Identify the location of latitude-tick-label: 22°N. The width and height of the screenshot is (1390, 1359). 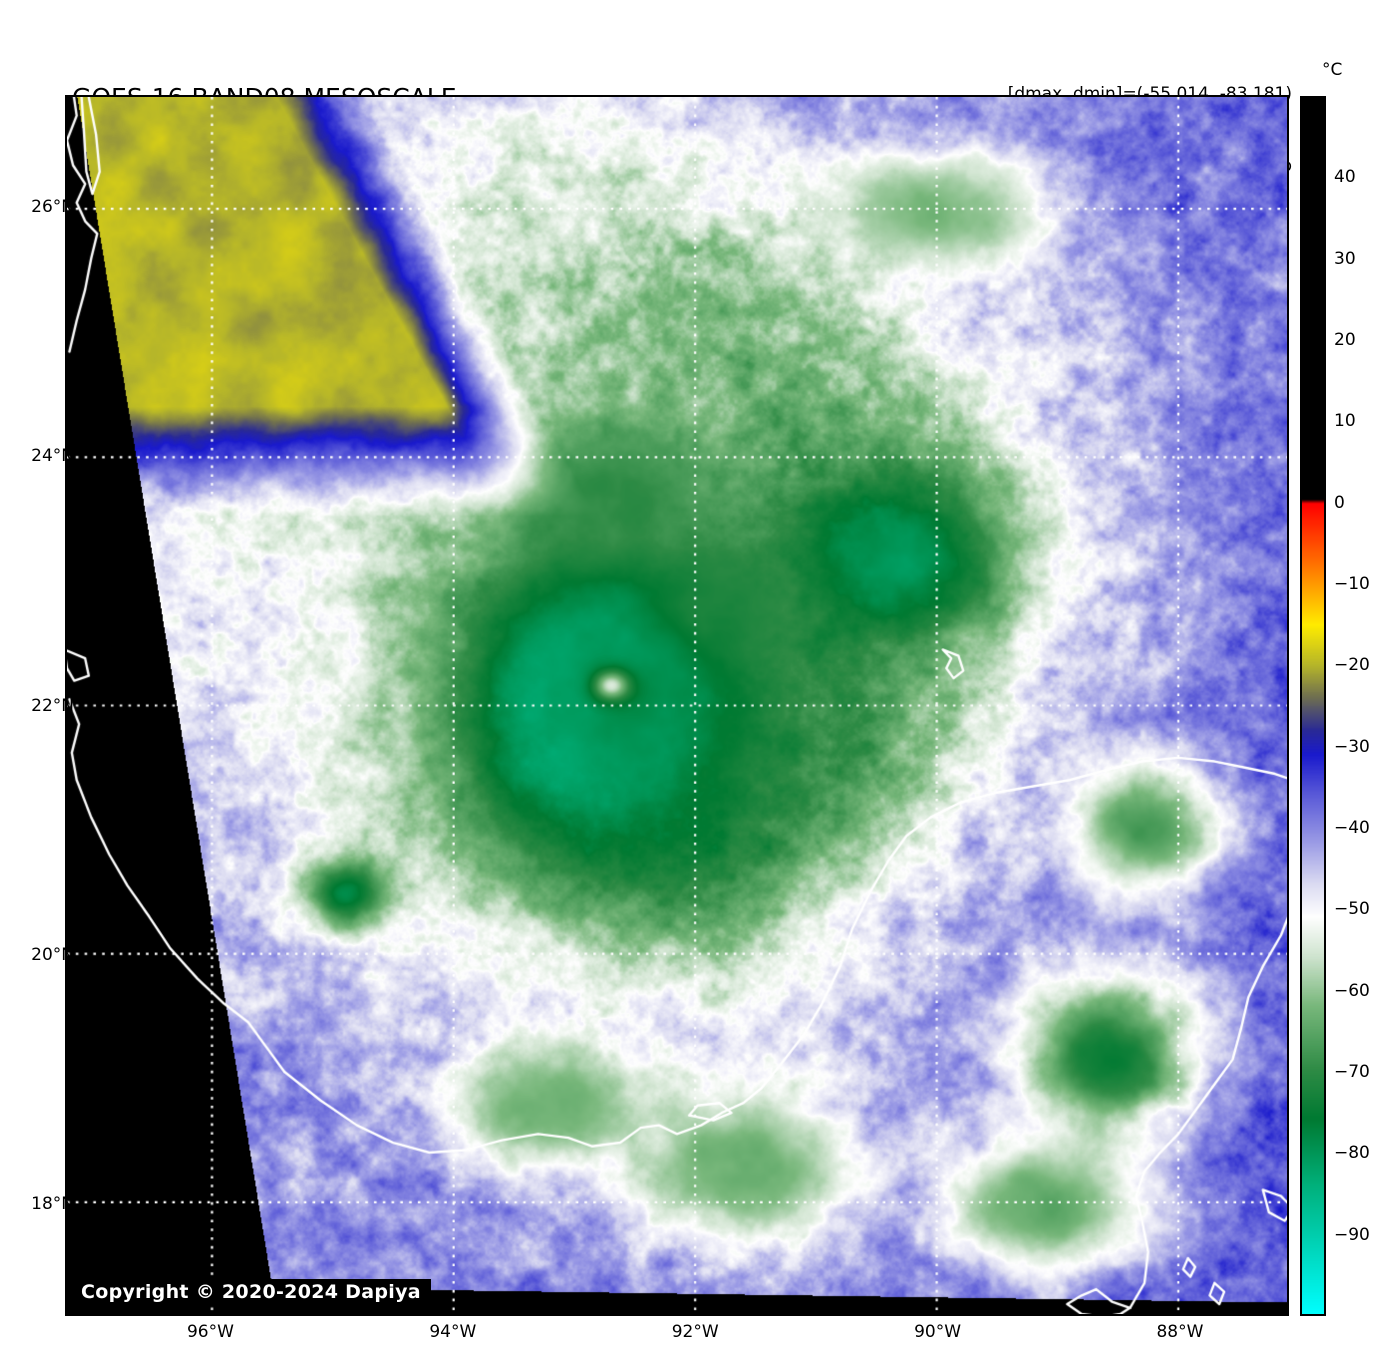
(52, 705).